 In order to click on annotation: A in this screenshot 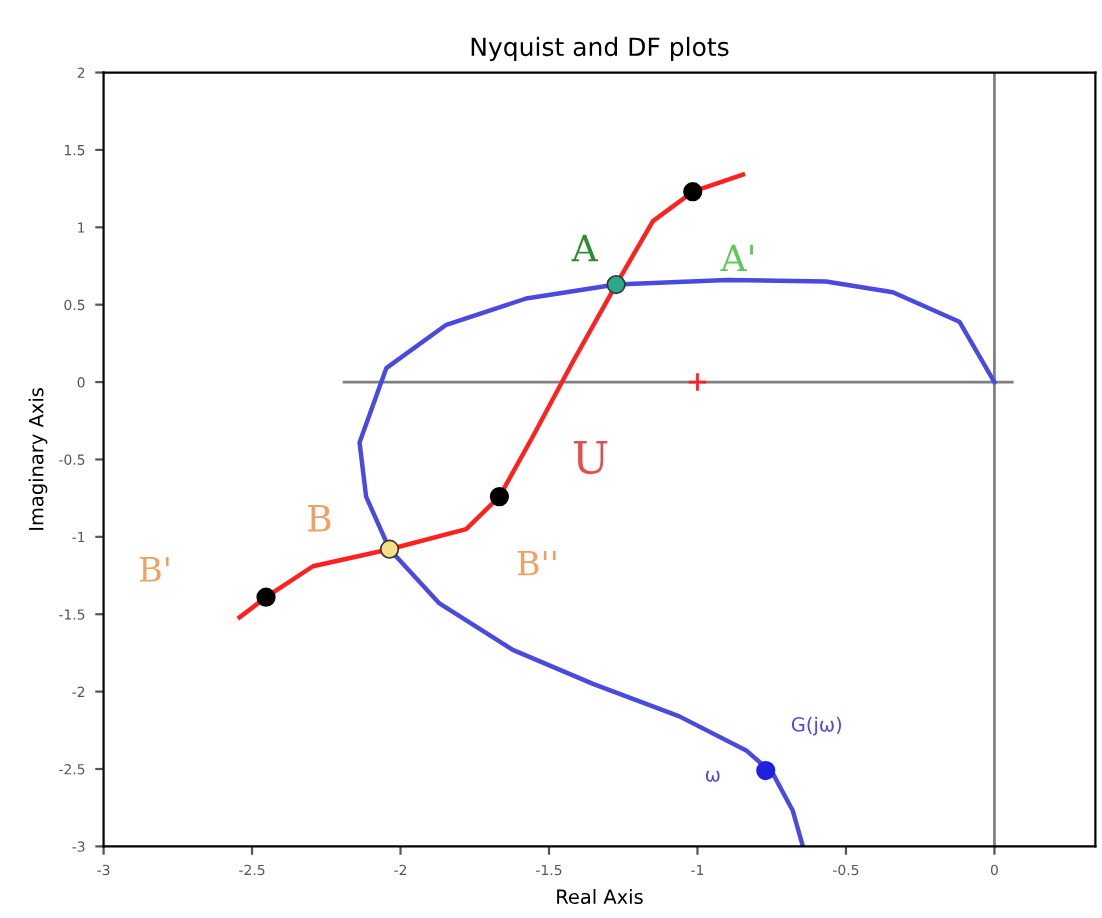, I will do `click(585, 248)`.